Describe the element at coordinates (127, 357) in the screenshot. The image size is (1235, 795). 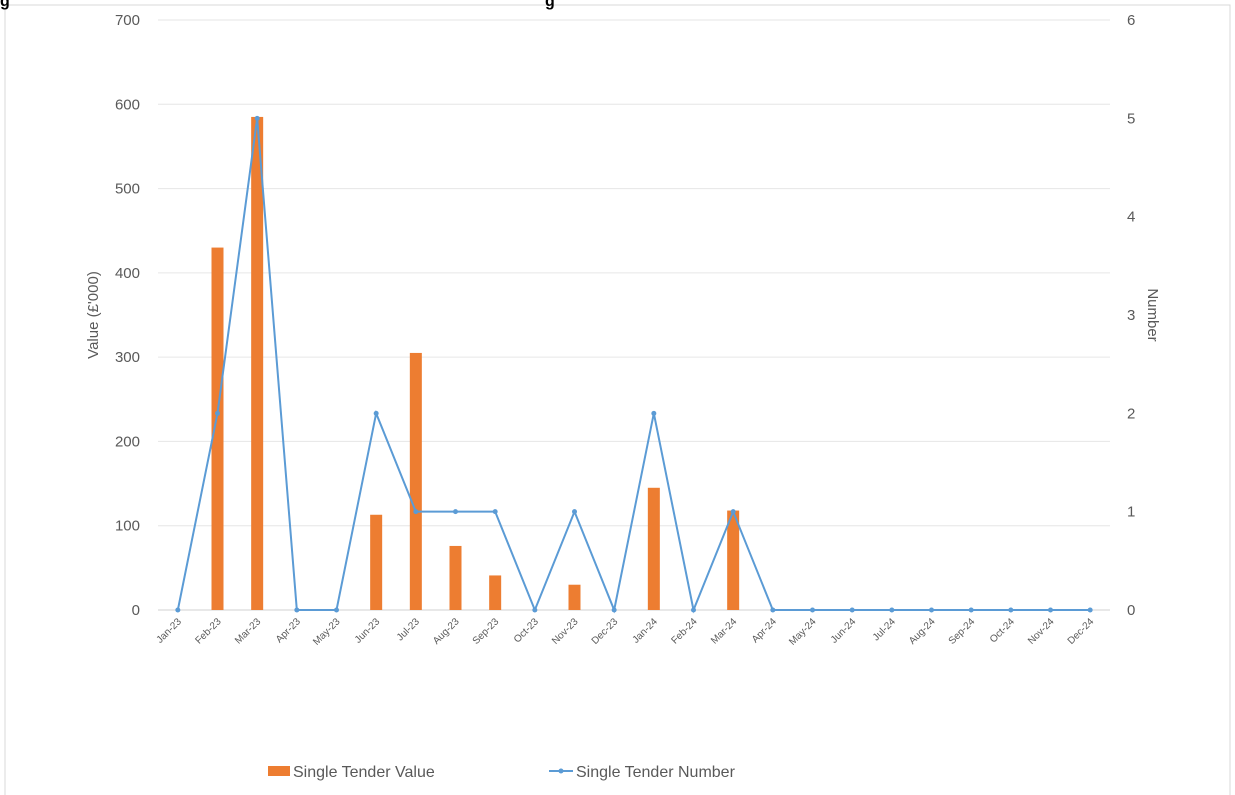
I see `y-tick-label: 300` at that location.